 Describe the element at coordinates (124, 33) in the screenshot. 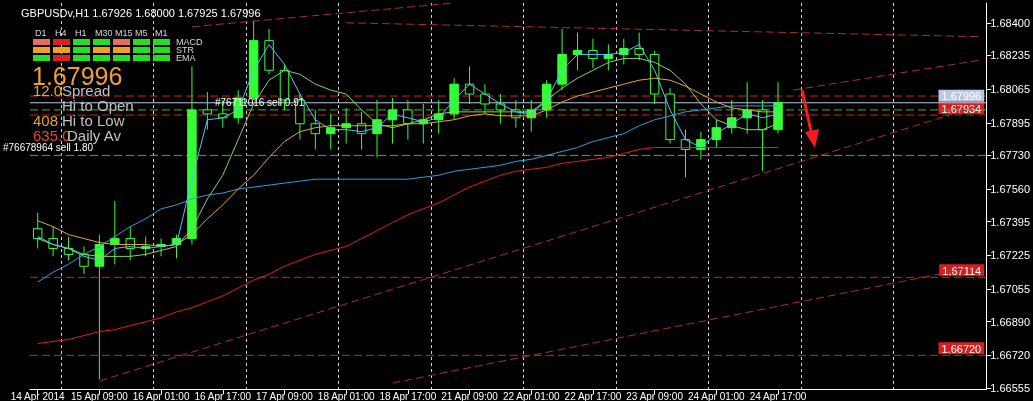

I see `annotation: M15` at that location.